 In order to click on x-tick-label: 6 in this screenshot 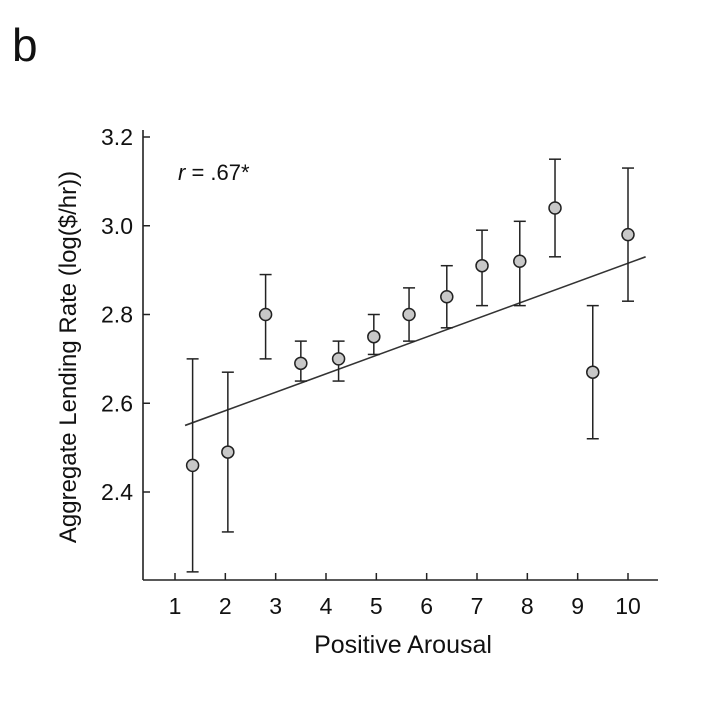, I will do `click(426, 606)`.